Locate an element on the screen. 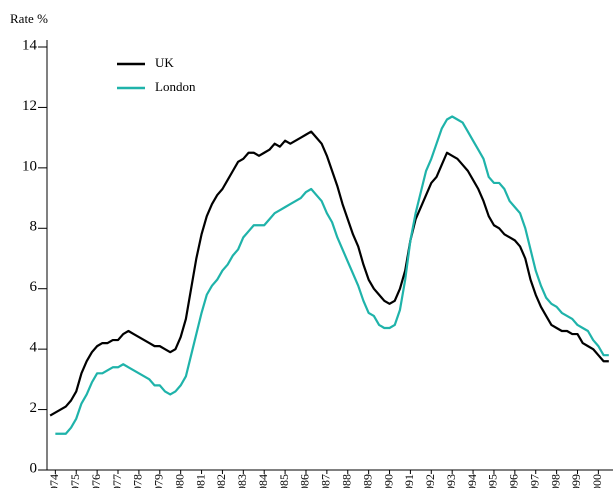 The width and height of the screenshot is (613, 488). x-tick-label: 1991 is located at coordinates (409, 481).